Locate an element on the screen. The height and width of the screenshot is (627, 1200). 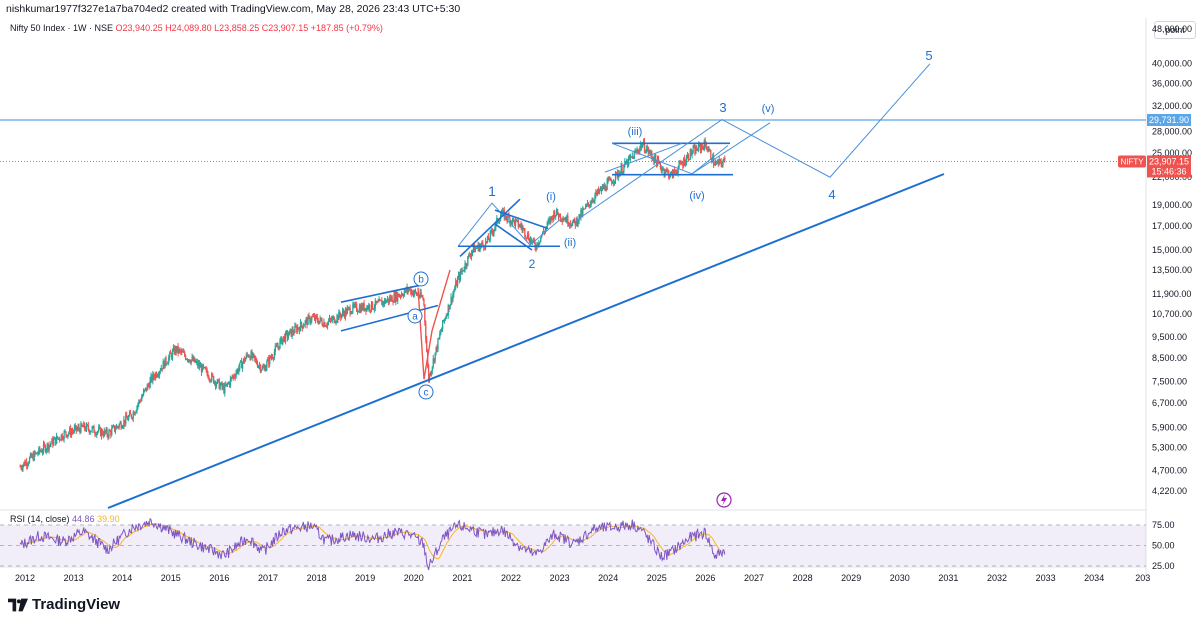
price-tick-label: 7,500.00 is located at coordinates (1169, 382).